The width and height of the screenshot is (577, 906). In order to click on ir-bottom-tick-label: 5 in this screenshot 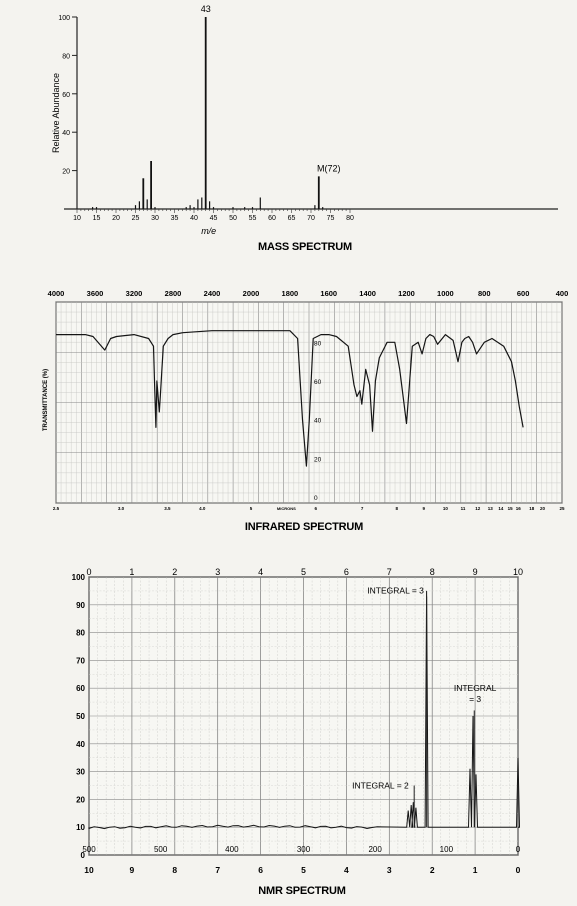, I will do `click(251, 508)`.